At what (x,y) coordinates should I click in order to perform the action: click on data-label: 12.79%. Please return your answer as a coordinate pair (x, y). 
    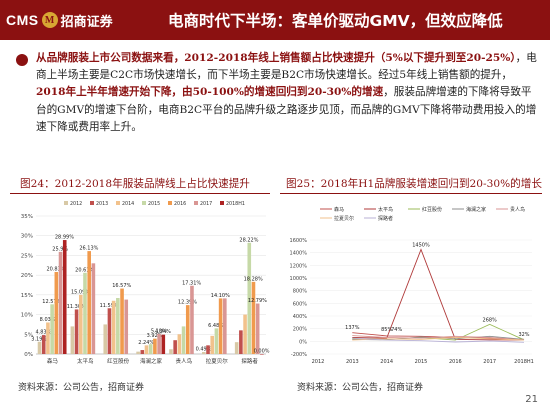
    Looking at the image, I should click on (257, 301).